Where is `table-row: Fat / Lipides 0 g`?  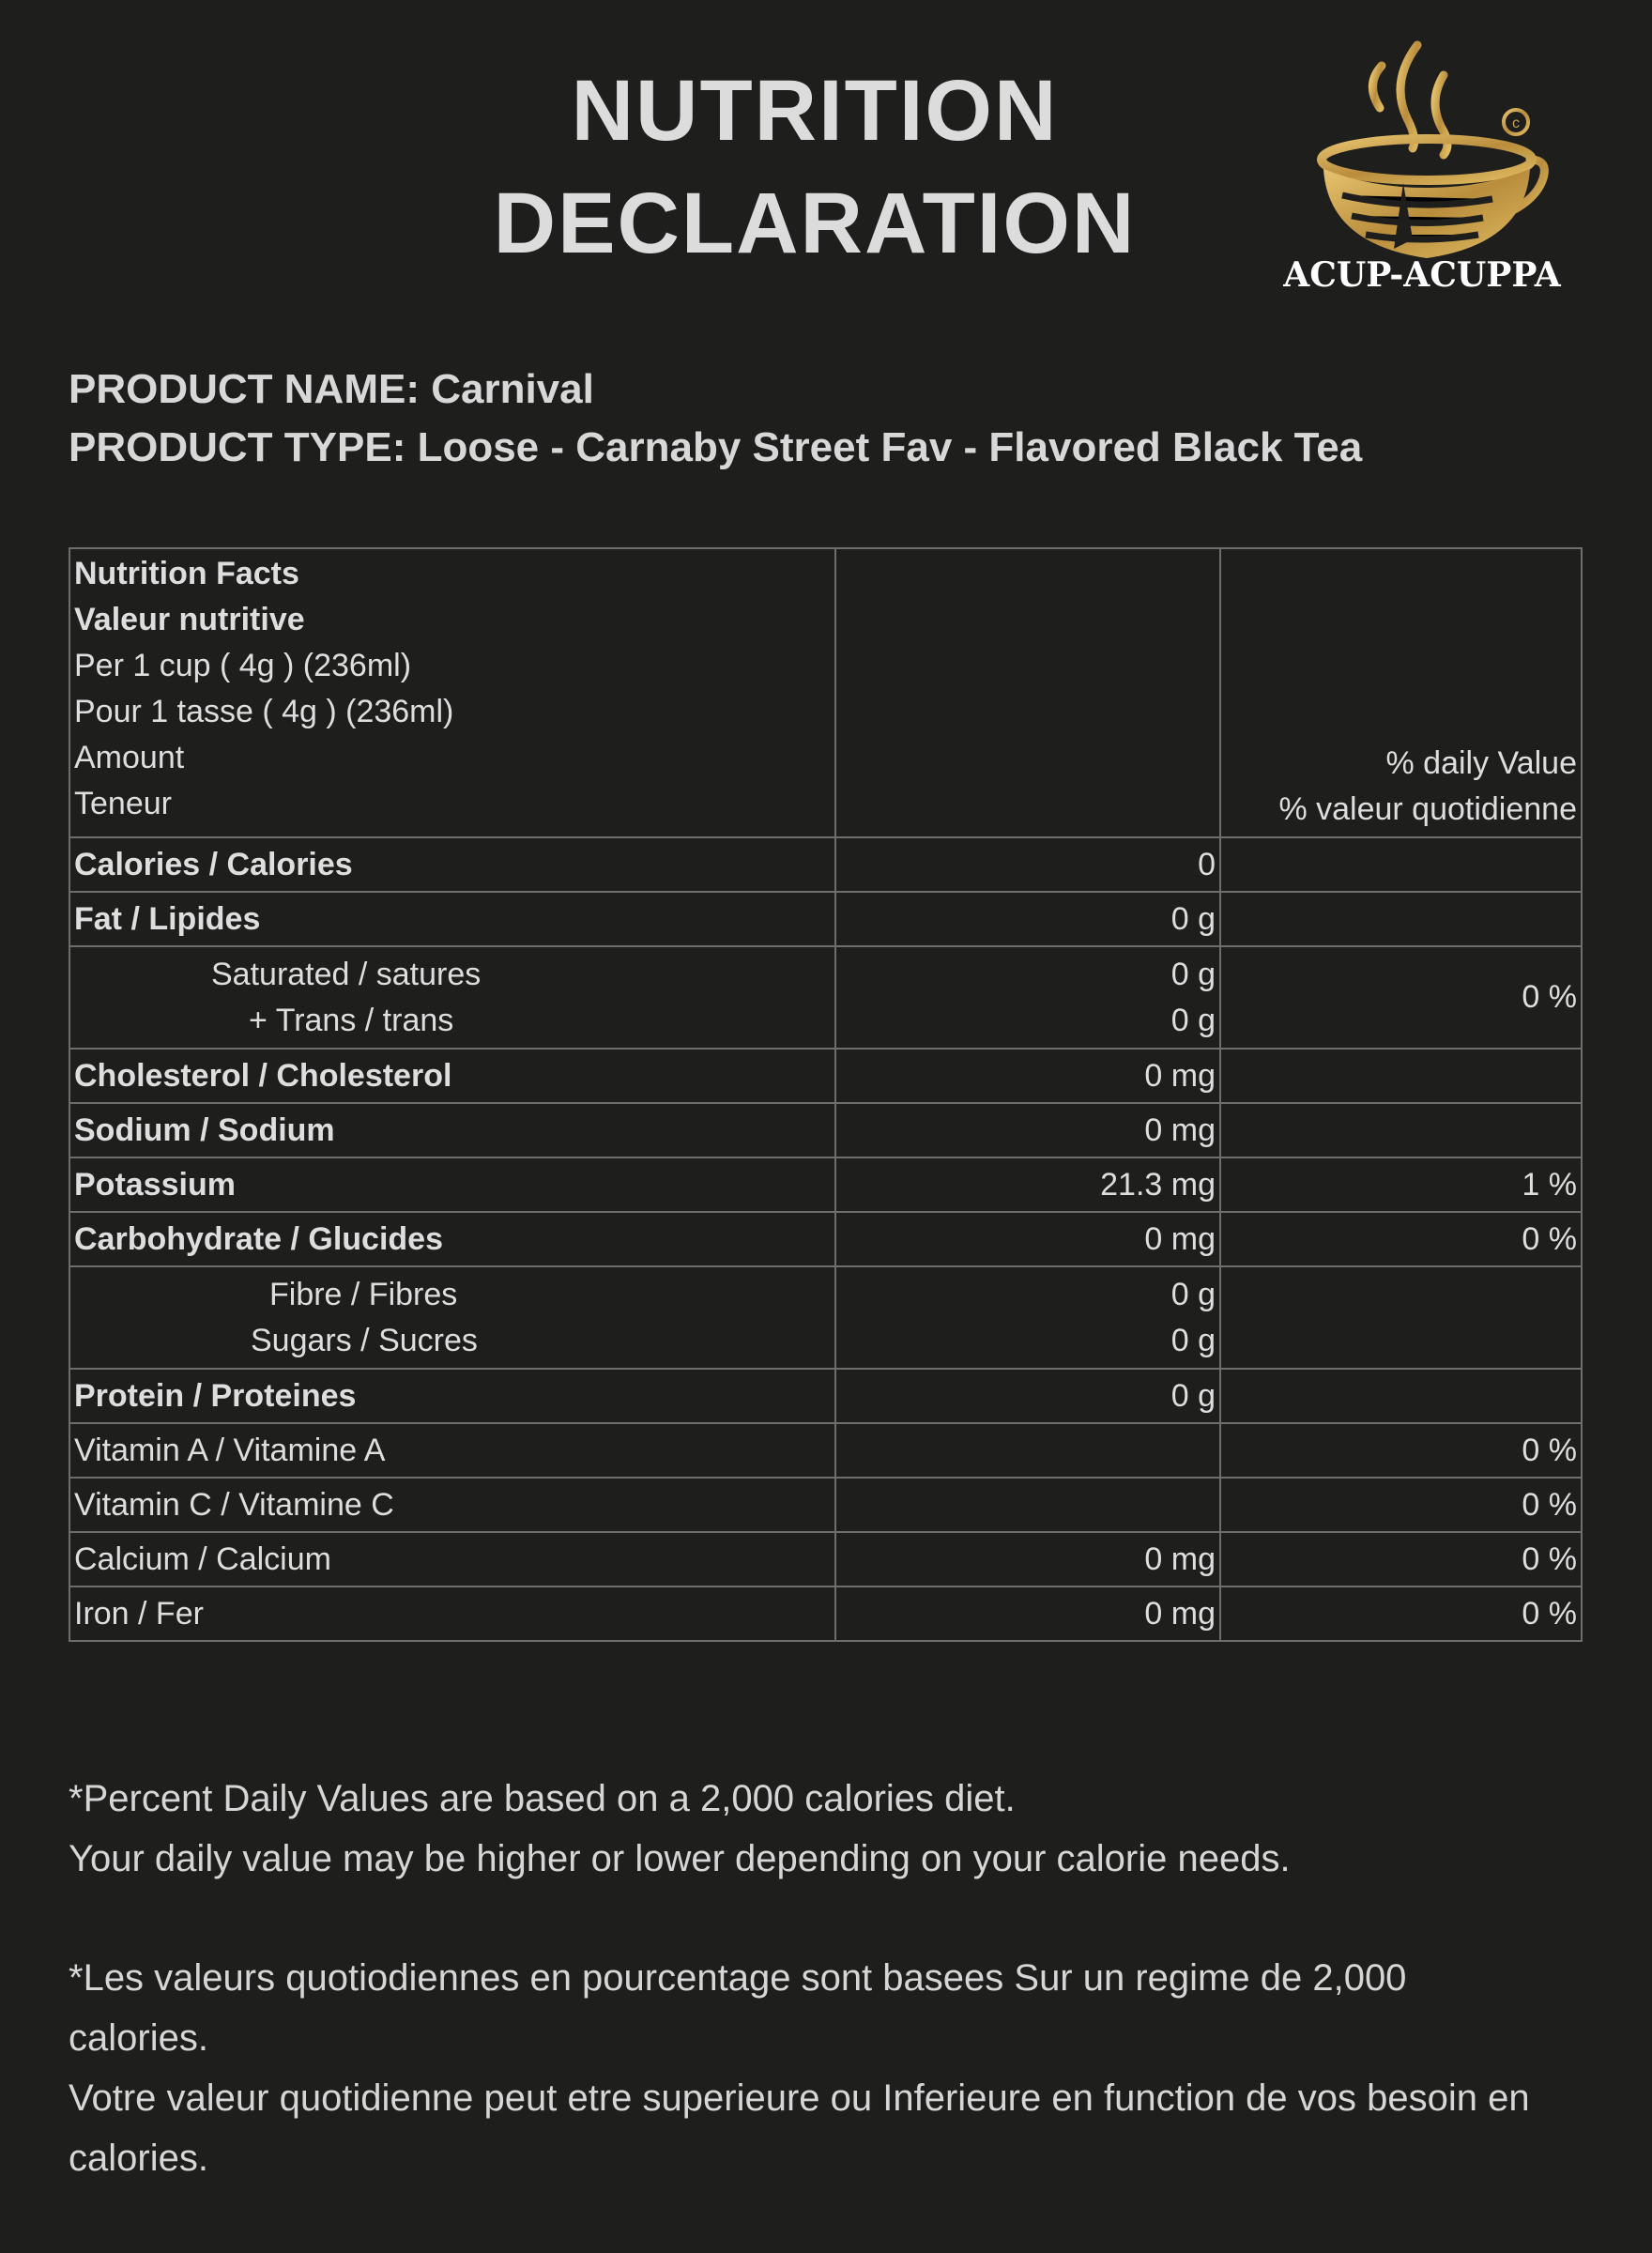
table-row: Fat / Lipides 0 g is located at coordinates (826, 919).